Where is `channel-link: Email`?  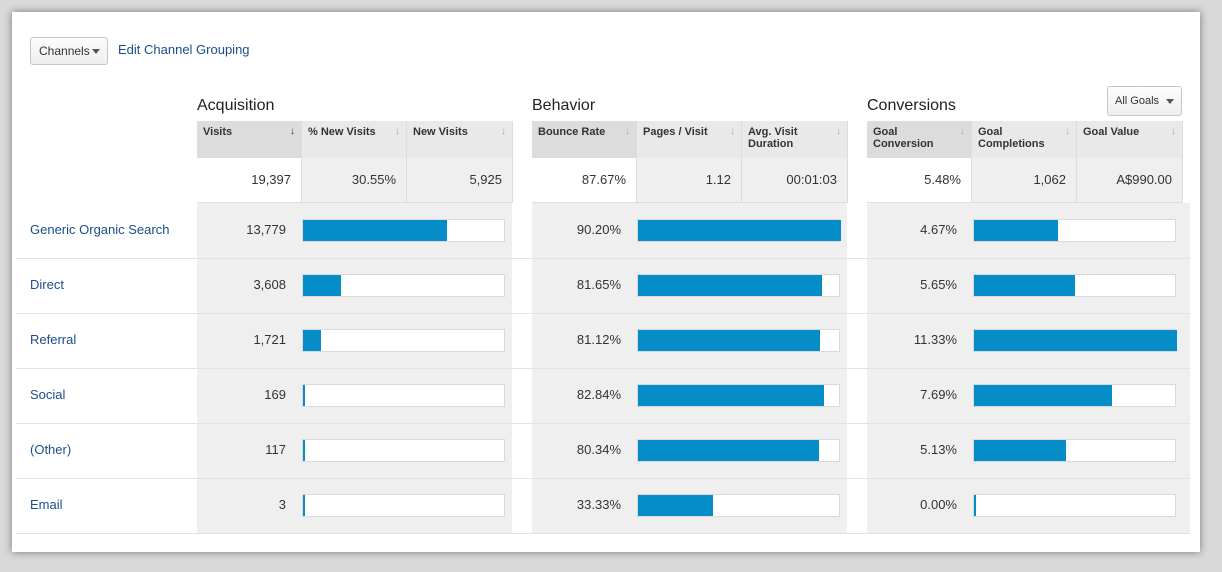 channel-link: Email is located at coordinates (46, 504).